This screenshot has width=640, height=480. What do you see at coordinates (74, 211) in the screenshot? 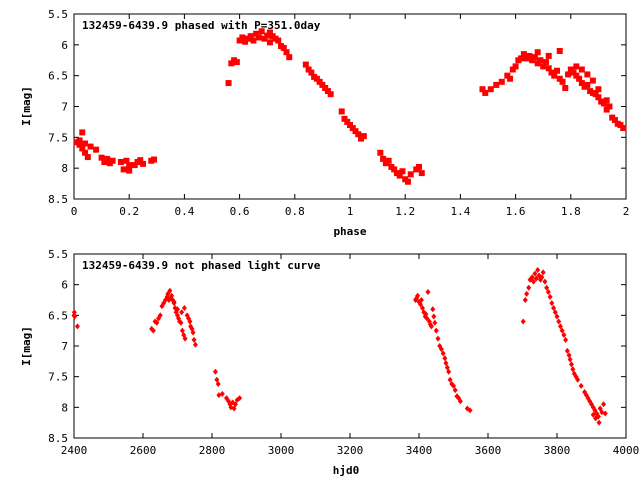
I see `phased-plot-xtick-label: 0` at bounding box center [74, 211].